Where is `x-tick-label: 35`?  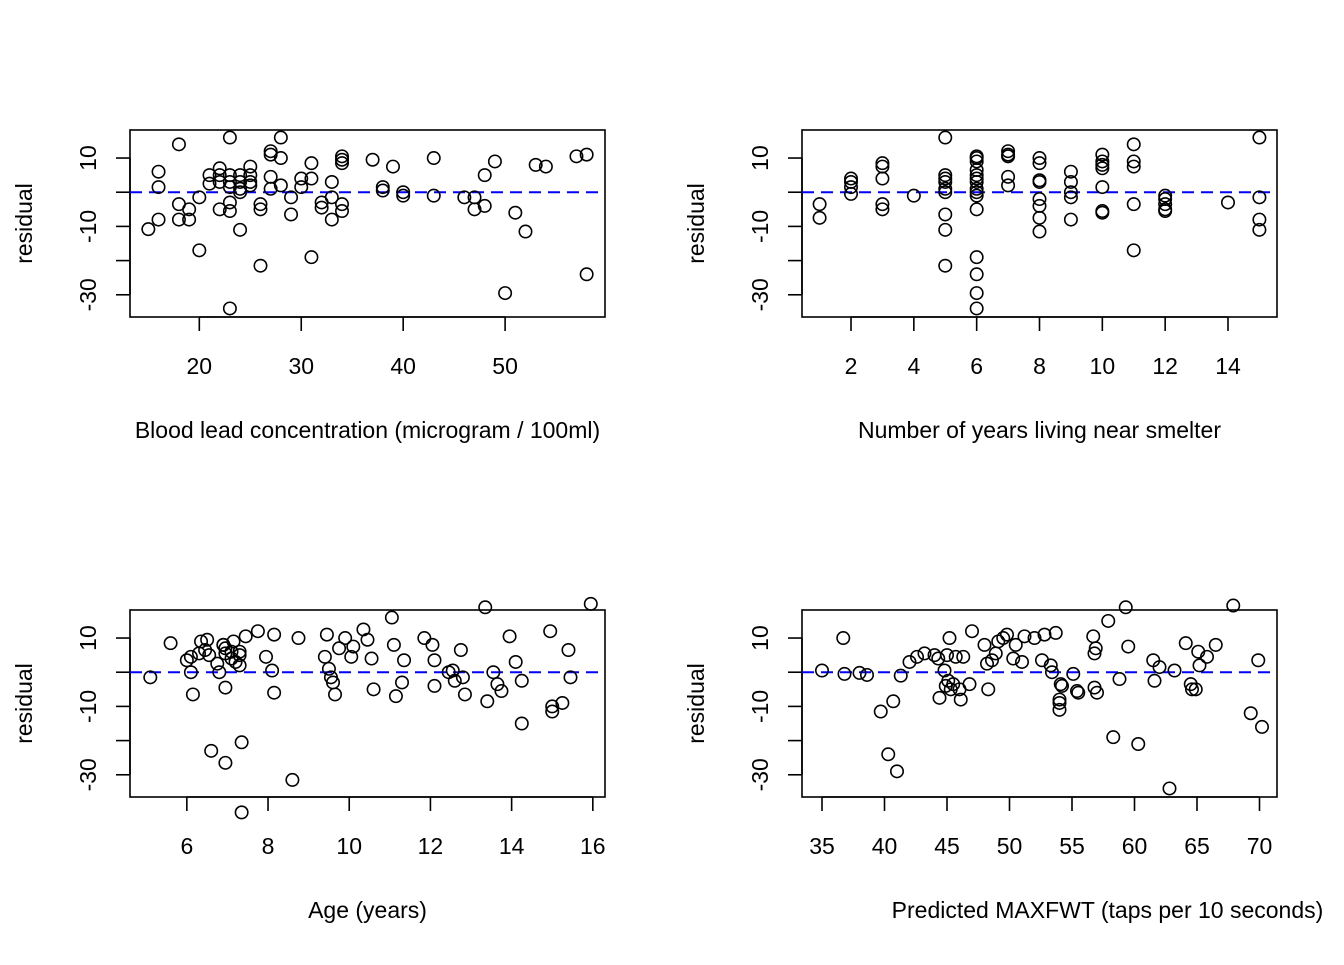
x-tick-label: 35 is located at coordinates (822, 846).